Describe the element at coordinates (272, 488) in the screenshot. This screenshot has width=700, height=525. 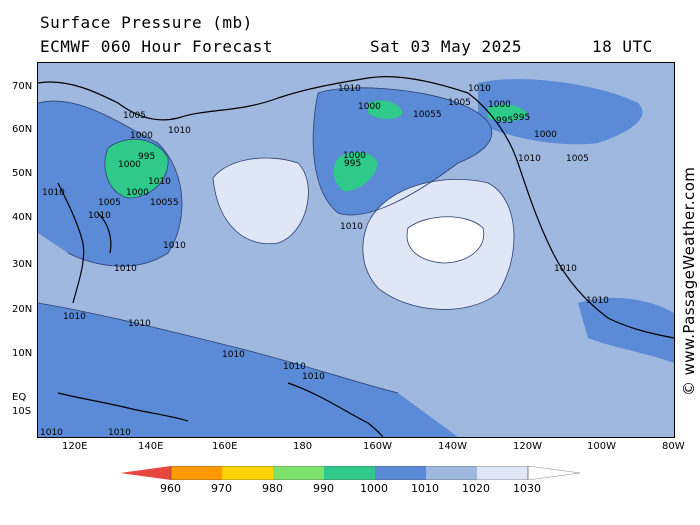
I see `colorbar-label: 980` at that location.